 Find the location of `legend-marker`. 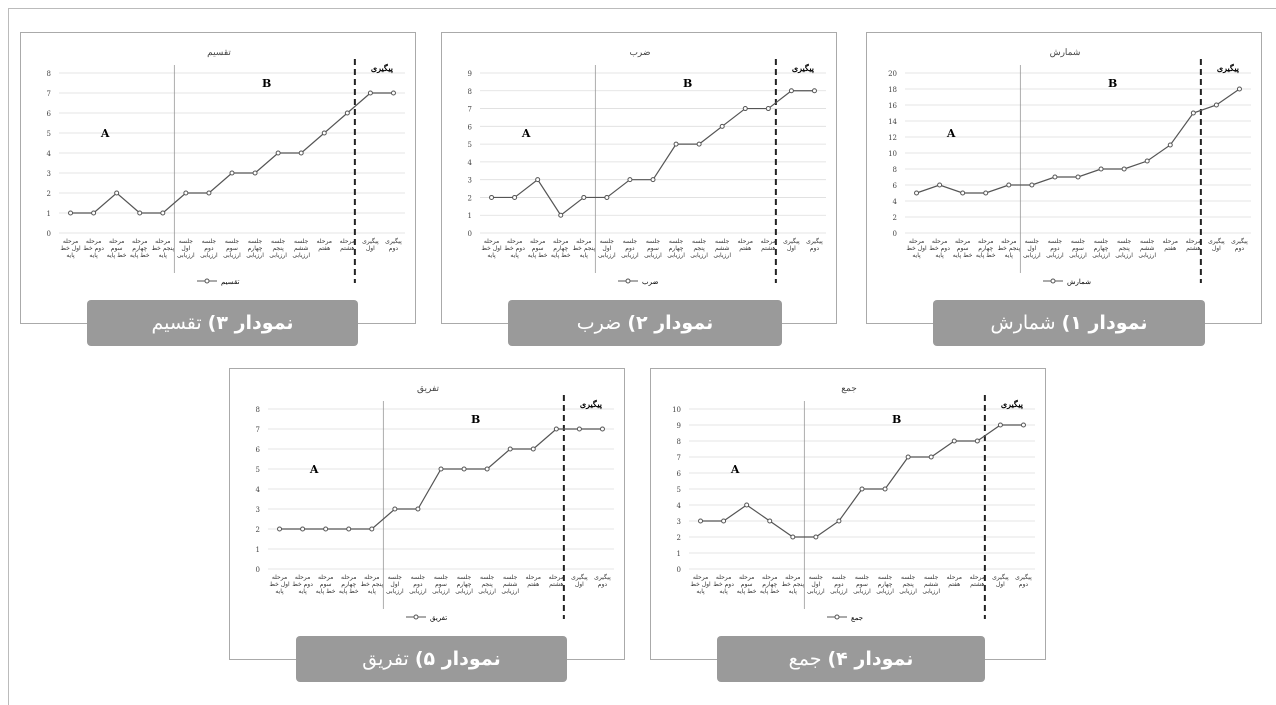

legend-marker is located at coordinates (1053, 281).